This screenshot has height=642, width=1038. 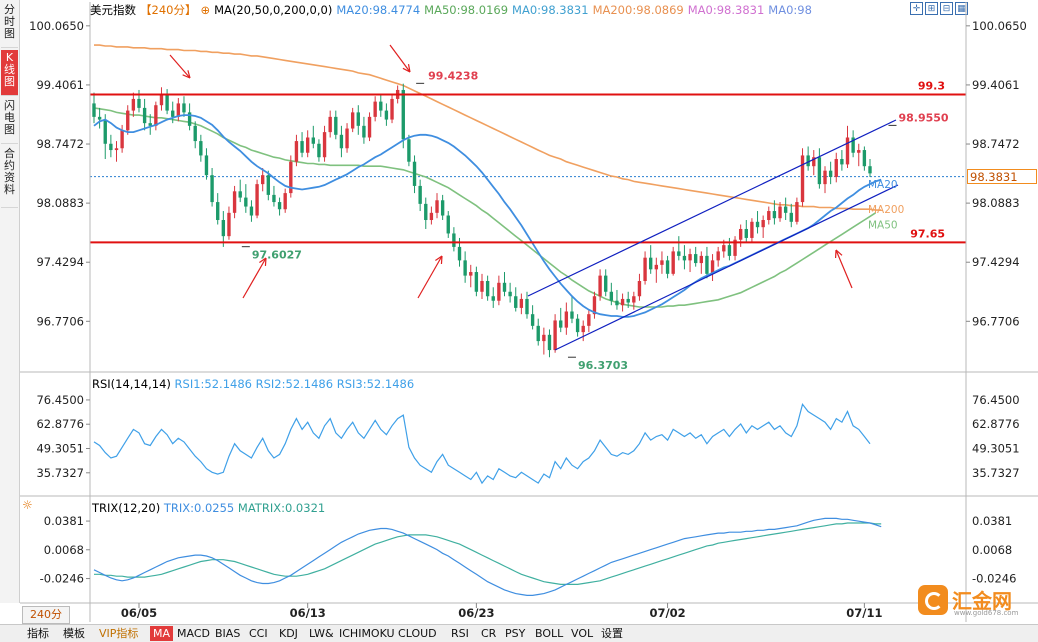 What do you see at coordinates (460, 633) in the screenshot?
I see `indicator-tab: RSI` at bounding box center [460, 633].